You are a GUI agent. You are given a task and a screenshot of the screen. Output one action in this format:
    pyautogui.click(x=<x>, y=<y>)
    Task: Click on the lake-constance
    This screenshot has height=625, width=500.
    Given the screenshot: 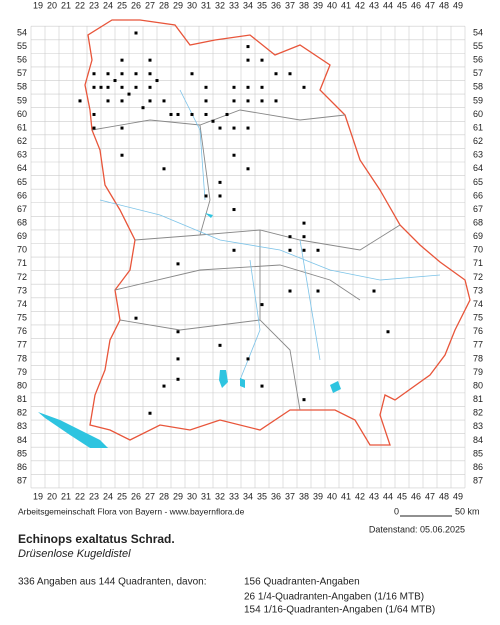 What is the action you would take?
    pyautogui.click(x=73, y=430)
    